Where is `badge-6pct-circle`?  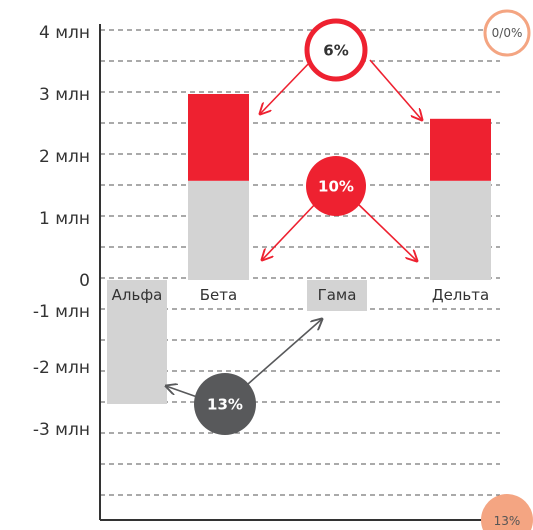
badge-6pct-circle is located at coordinates (336, 50).